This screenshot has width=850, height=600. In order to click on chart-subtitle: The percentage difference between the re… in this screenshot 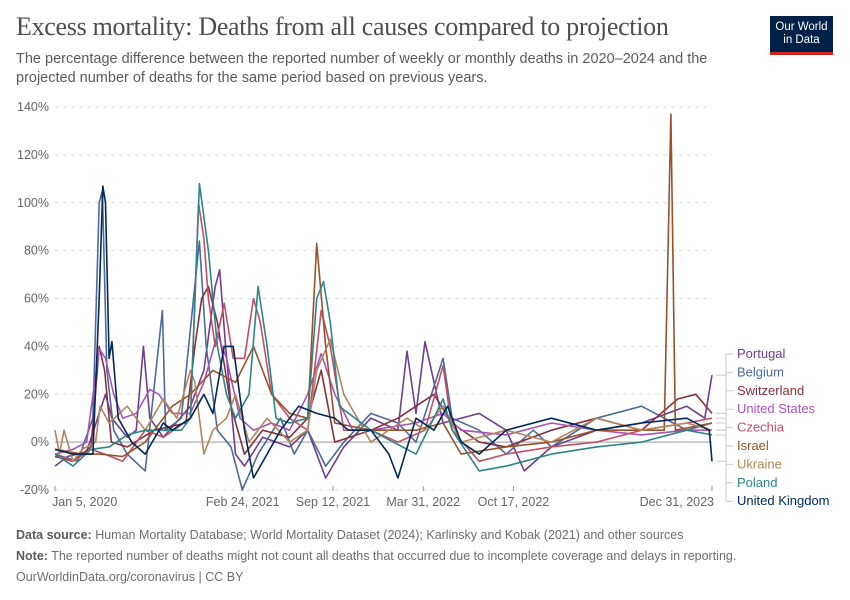, I will do `click(362, 68)`.